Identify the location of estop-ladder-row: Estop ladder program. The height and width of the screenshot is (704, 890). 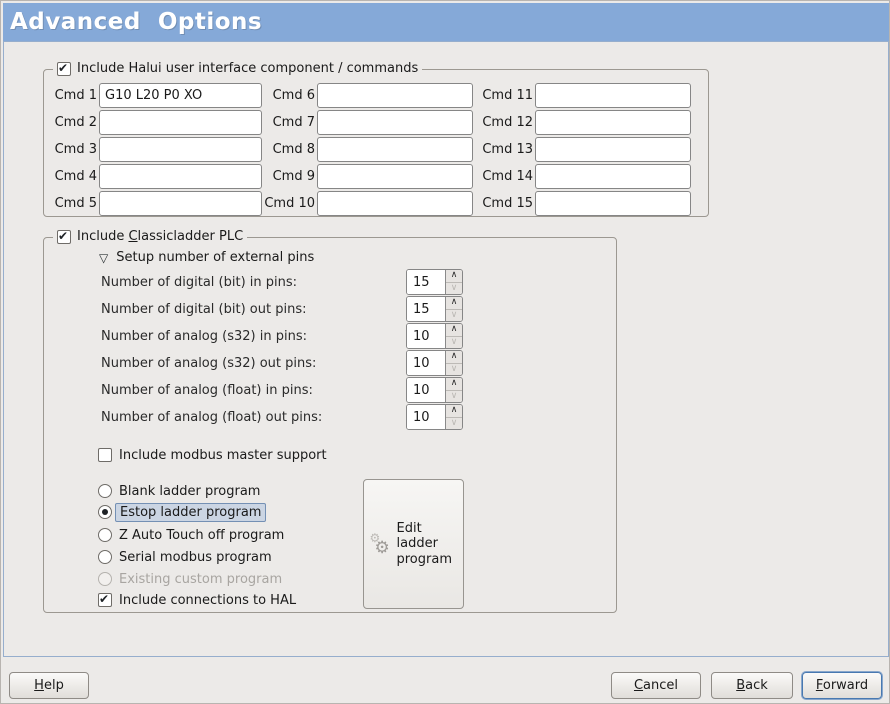
(182, 512).